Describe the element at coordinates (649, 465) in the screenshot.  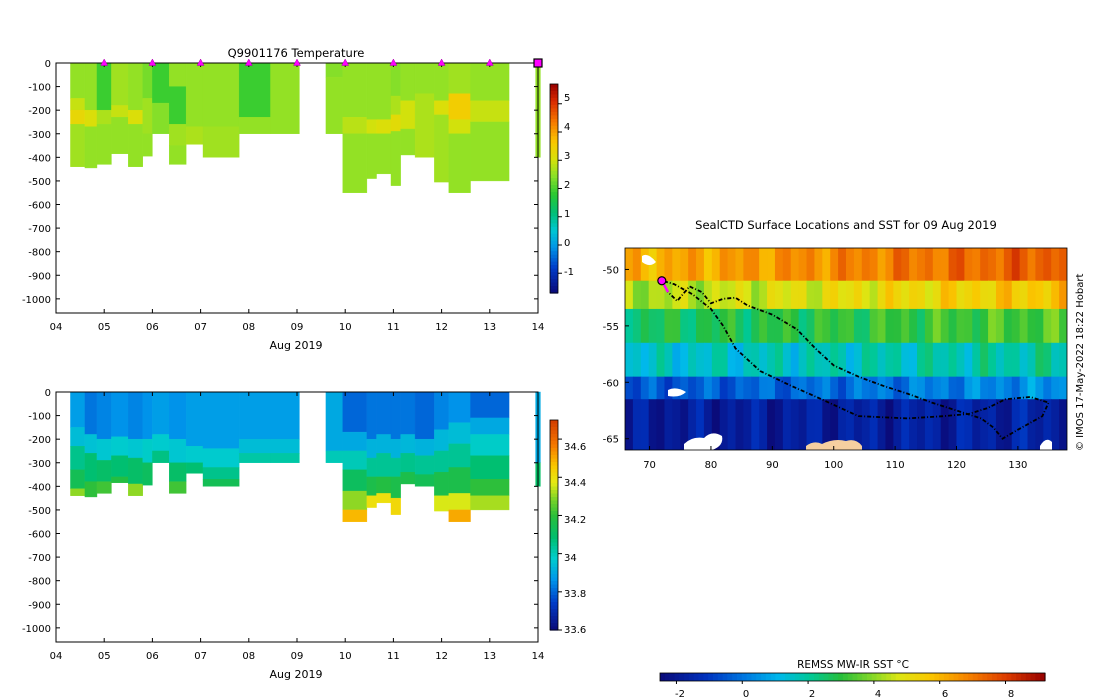
I see `map-x-tick-label: 70` at that location.